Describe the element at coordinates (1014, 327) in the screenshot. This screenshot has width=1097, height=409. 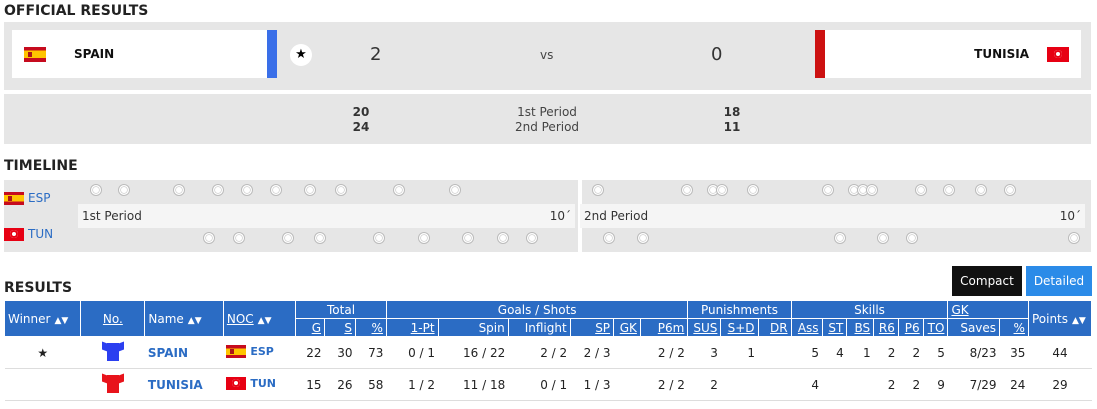
I see `col-gk-pct: %` at that location.